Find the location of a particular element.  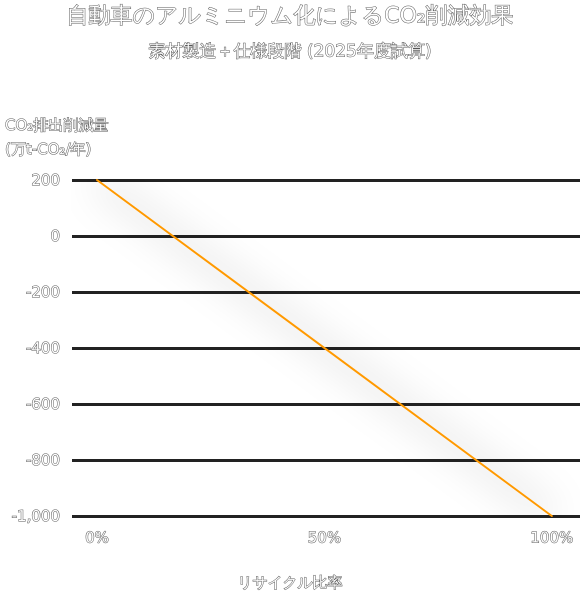

y-tick-label: 200 is located at coordinates (45, 180).